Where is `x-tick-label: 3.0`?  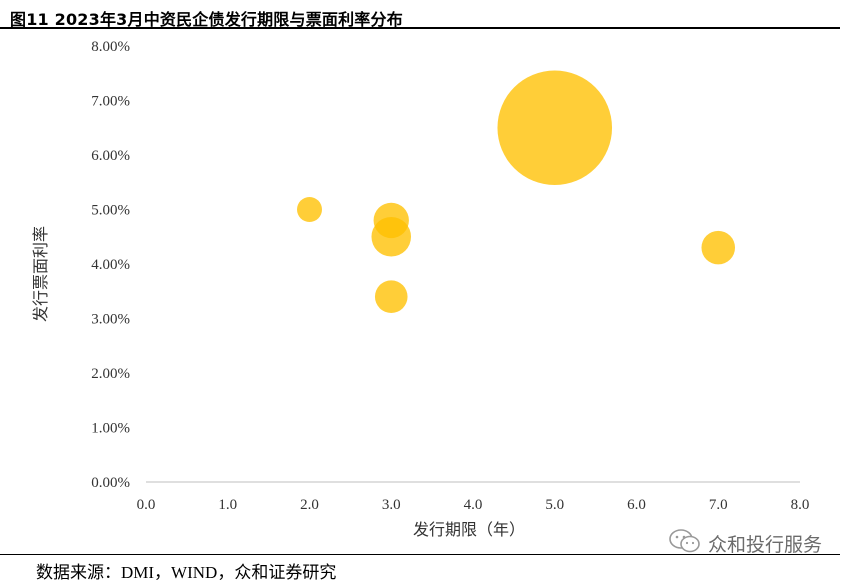
x-tick-label: 3.0 is located at coordinates (391, 505).